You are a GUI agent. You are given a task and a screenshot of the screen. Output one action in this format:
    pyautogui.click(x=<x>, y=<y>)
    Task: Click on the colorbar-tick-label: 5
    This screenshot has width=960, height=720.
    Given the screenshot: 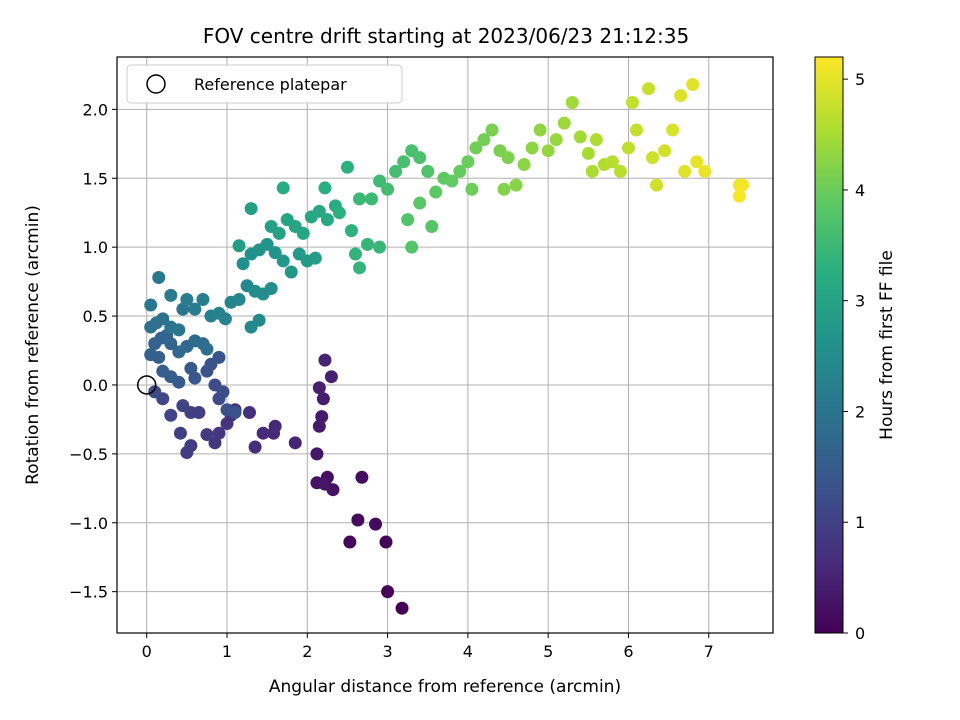 What is the action you would take?
    pyautogui.click(x=860, y=79)
    